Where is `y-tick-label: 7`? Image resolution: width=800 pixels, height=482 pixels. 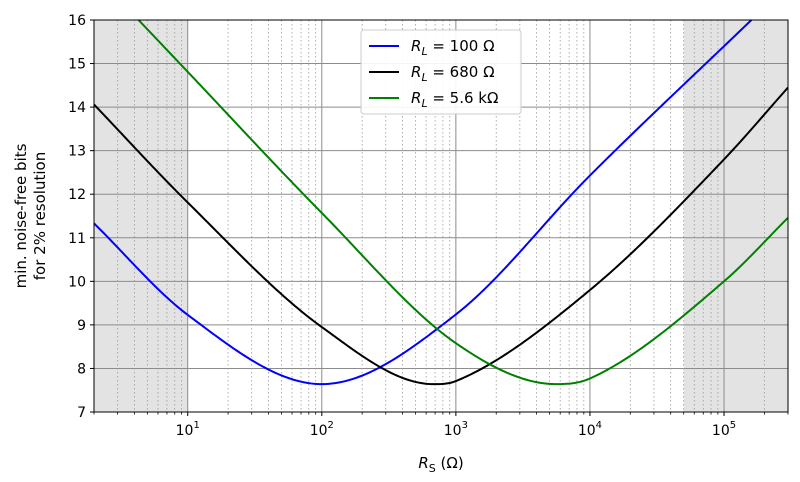
y-tick-label: 7 is located at coordinates (81, 413).